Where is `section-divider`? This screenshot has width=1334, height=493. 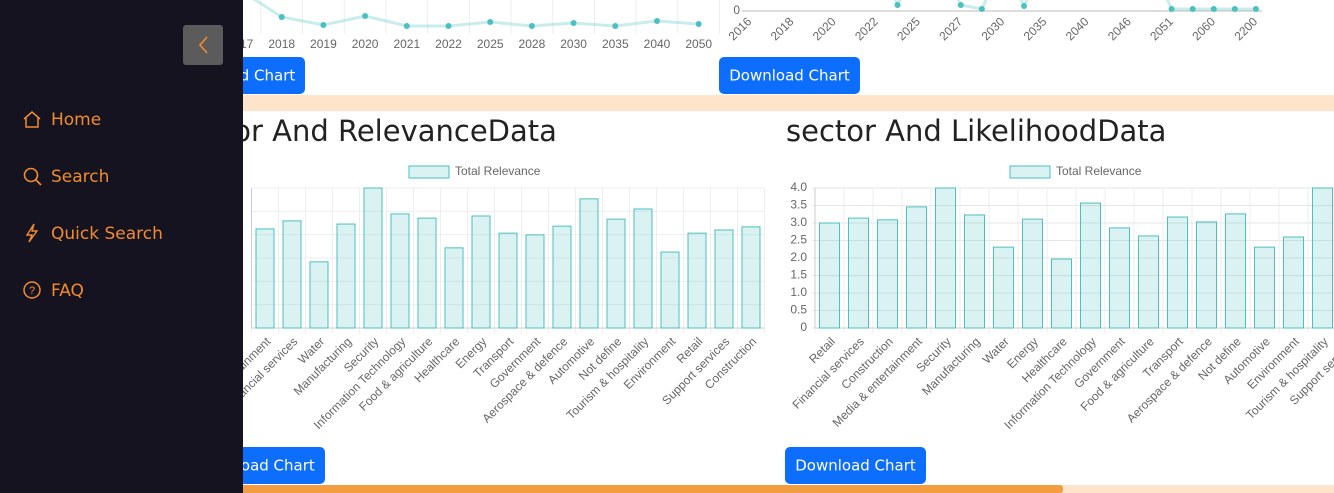 section-divider is located at coordinates (667, 103).